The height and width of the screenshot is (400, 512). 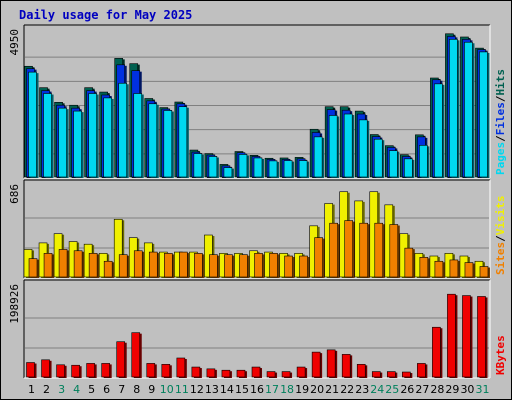 I want to click on legend-visits: Sites/Visits, so click(x=500, y=236).